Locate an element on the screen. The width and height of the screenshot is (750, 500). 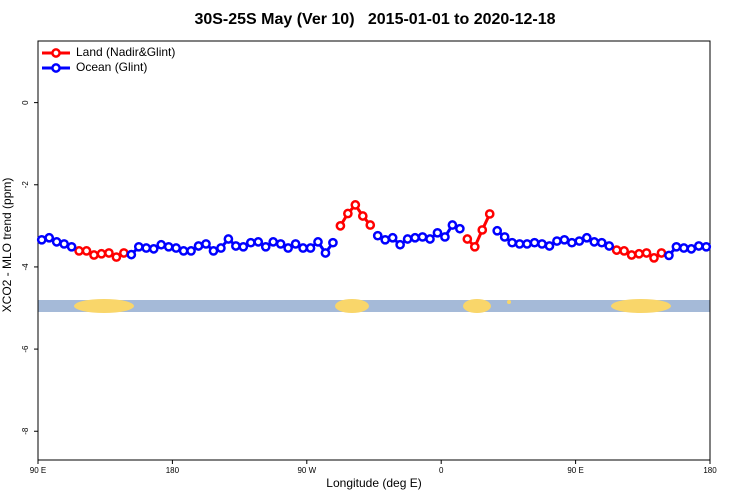
y-axis-label: XCO2 - MLO trend (ppm) is located at coordinates (7, 245).